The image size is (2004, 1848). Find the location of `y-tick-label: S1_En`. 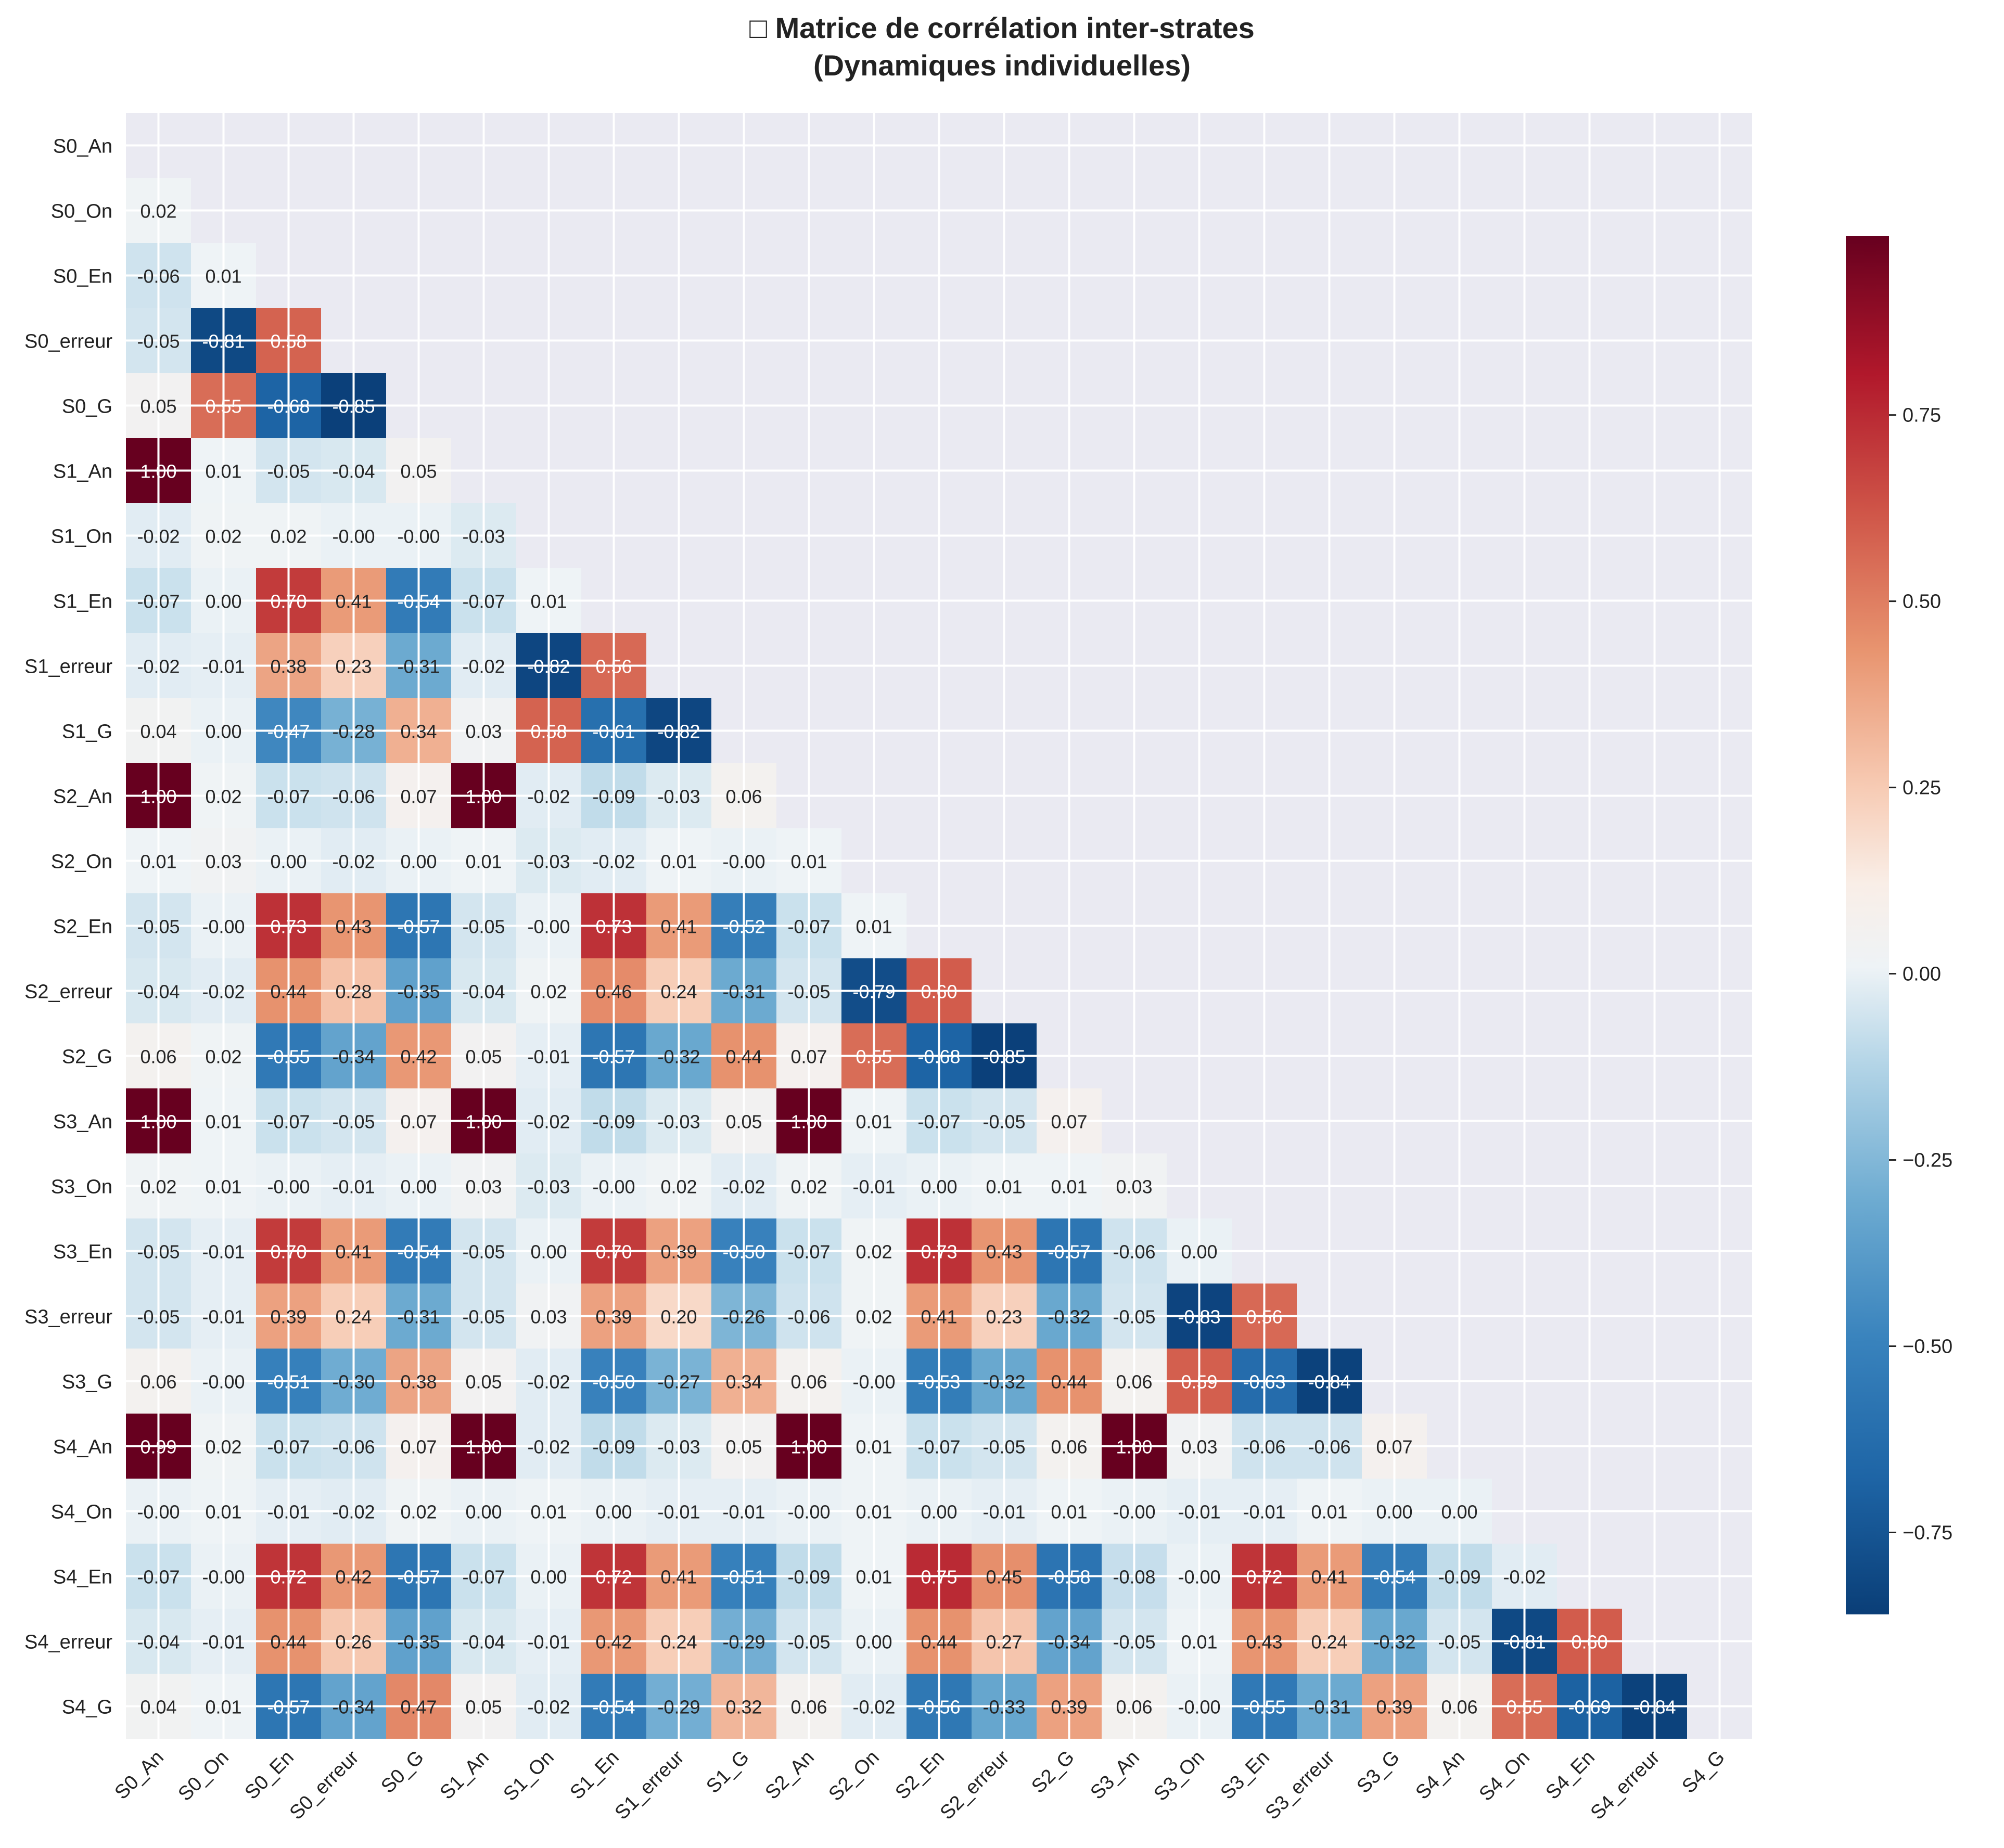

y-tick-label: S1_En is located at coordinates (82, 602).